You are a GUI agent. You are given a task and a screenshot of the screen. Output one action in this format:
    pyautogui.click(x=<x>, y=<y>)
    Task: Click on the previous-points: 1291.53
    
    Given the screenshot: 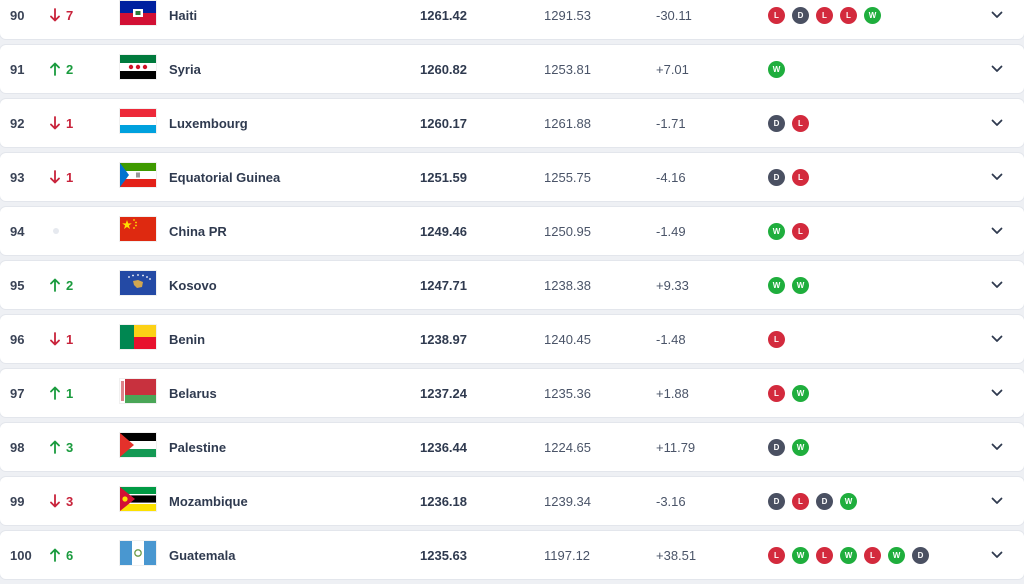 What is the action you would take?
    pyautogui.click(x=567, y=15)
    